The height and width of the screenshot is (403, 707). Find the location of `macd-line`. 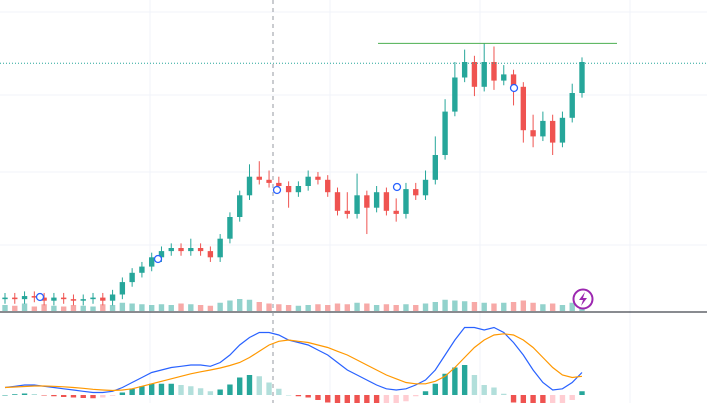

macd-line is located at coordinates (293, 360).